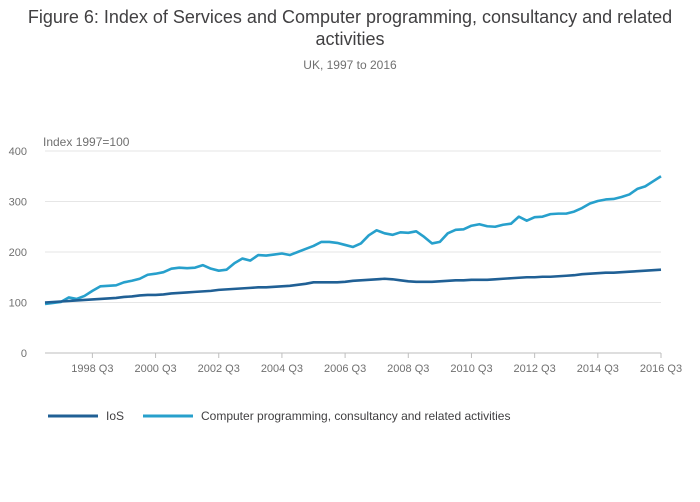 This screenshot has height=502, width=700. Describe the element at coordinates (92, 369) in the screenshot. I see `x-tick-label: 1998 Q3` at that location.